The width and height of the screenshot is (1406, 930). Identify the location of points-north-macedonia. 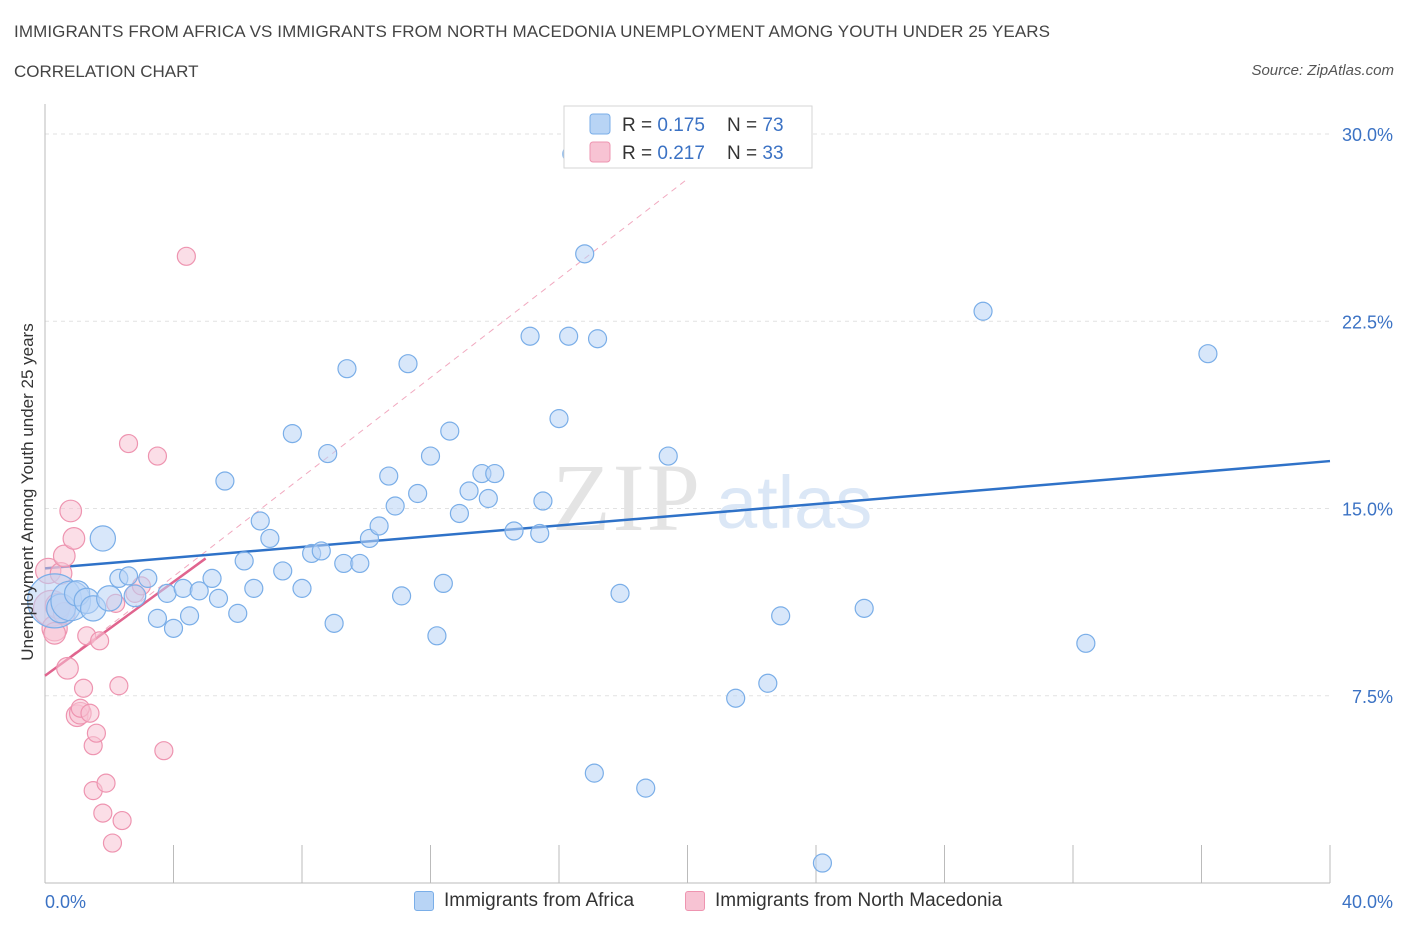
(114, 549).